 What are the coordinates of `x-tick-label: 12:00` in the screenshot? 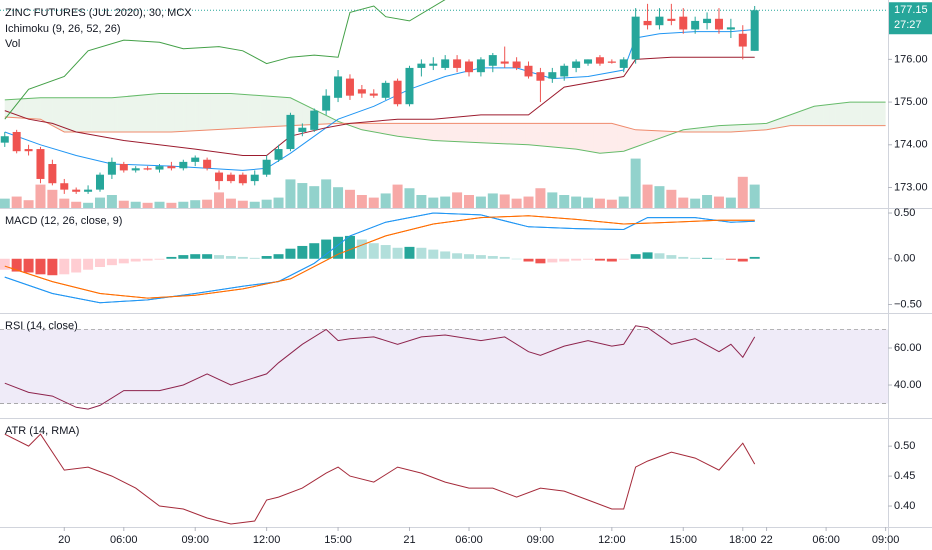 It's located at (267, 540).